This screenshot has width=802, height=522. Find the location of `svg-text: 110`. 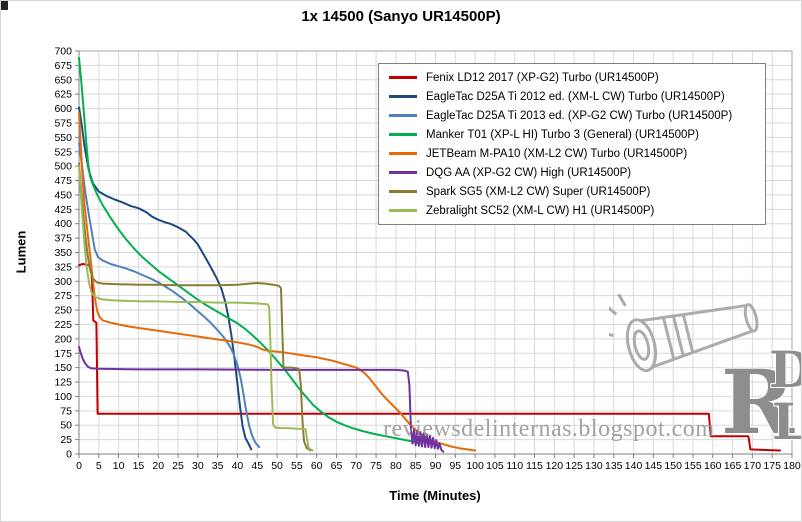

svg-text: 110 is located at coordinates (514, 466).